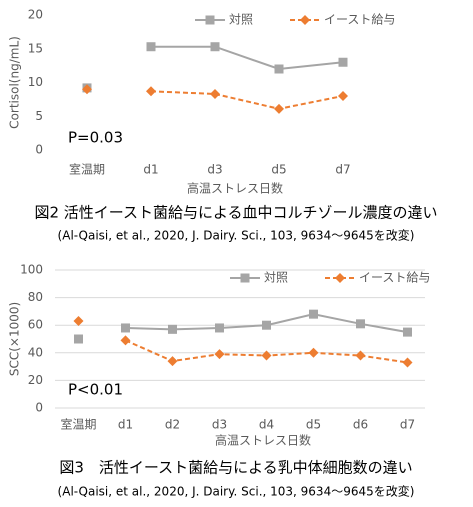  What do you see at coordinates (15, 339) in the screenshot?
I see `y-axis-title: SCC(×1000)` at bounding box center [15, 339].